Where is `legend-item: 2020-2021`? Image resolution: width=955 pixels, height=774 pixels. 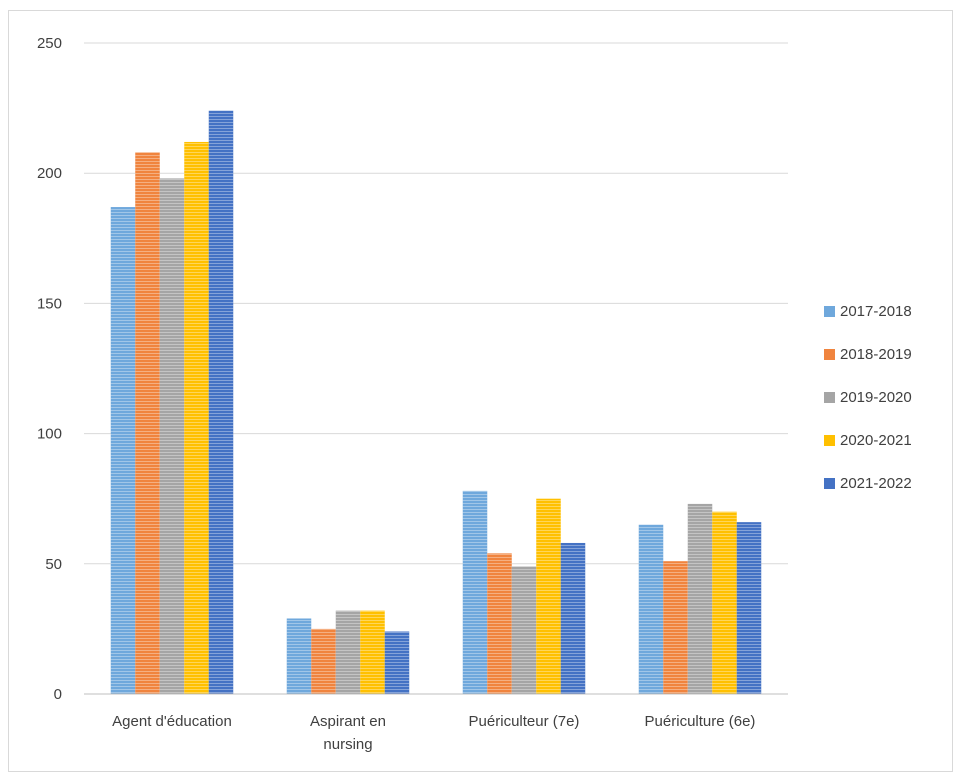 legend-item: 2020-2021 is located at coordinates (868, 440).